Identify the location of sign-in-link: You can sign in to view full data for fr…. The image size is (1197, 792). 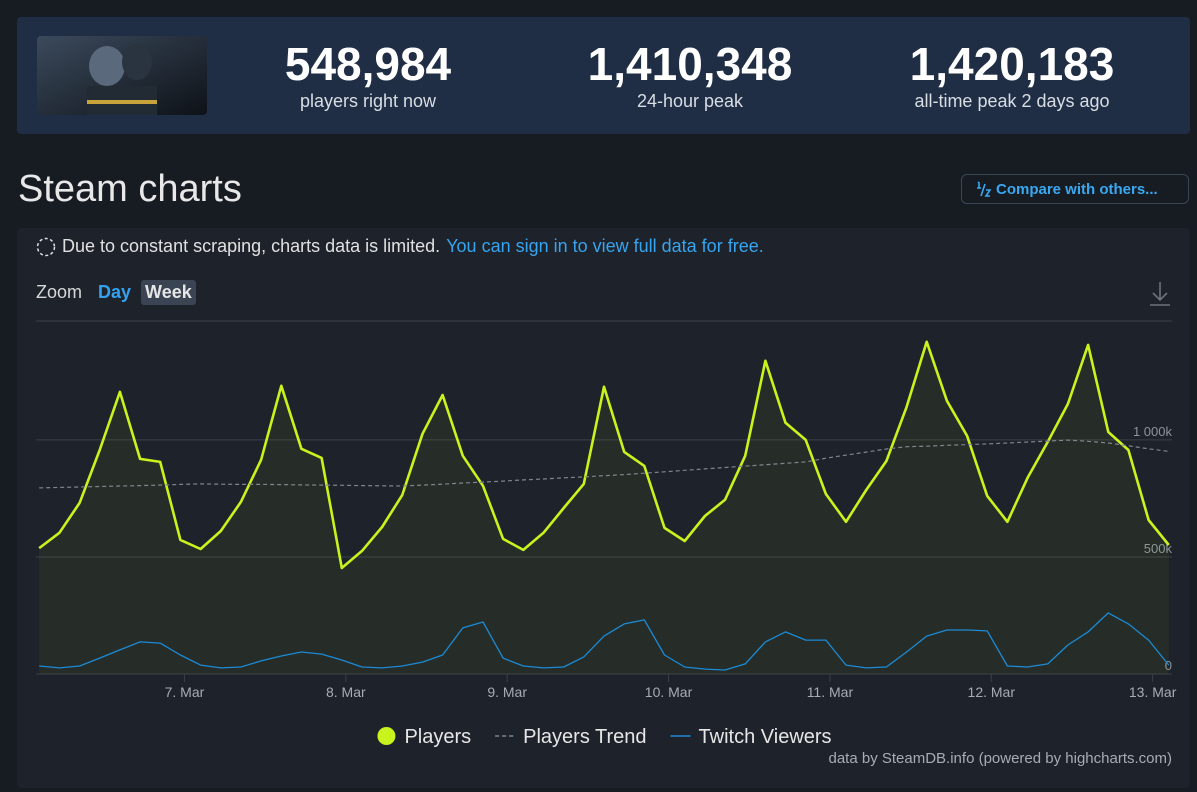
(605, 246).